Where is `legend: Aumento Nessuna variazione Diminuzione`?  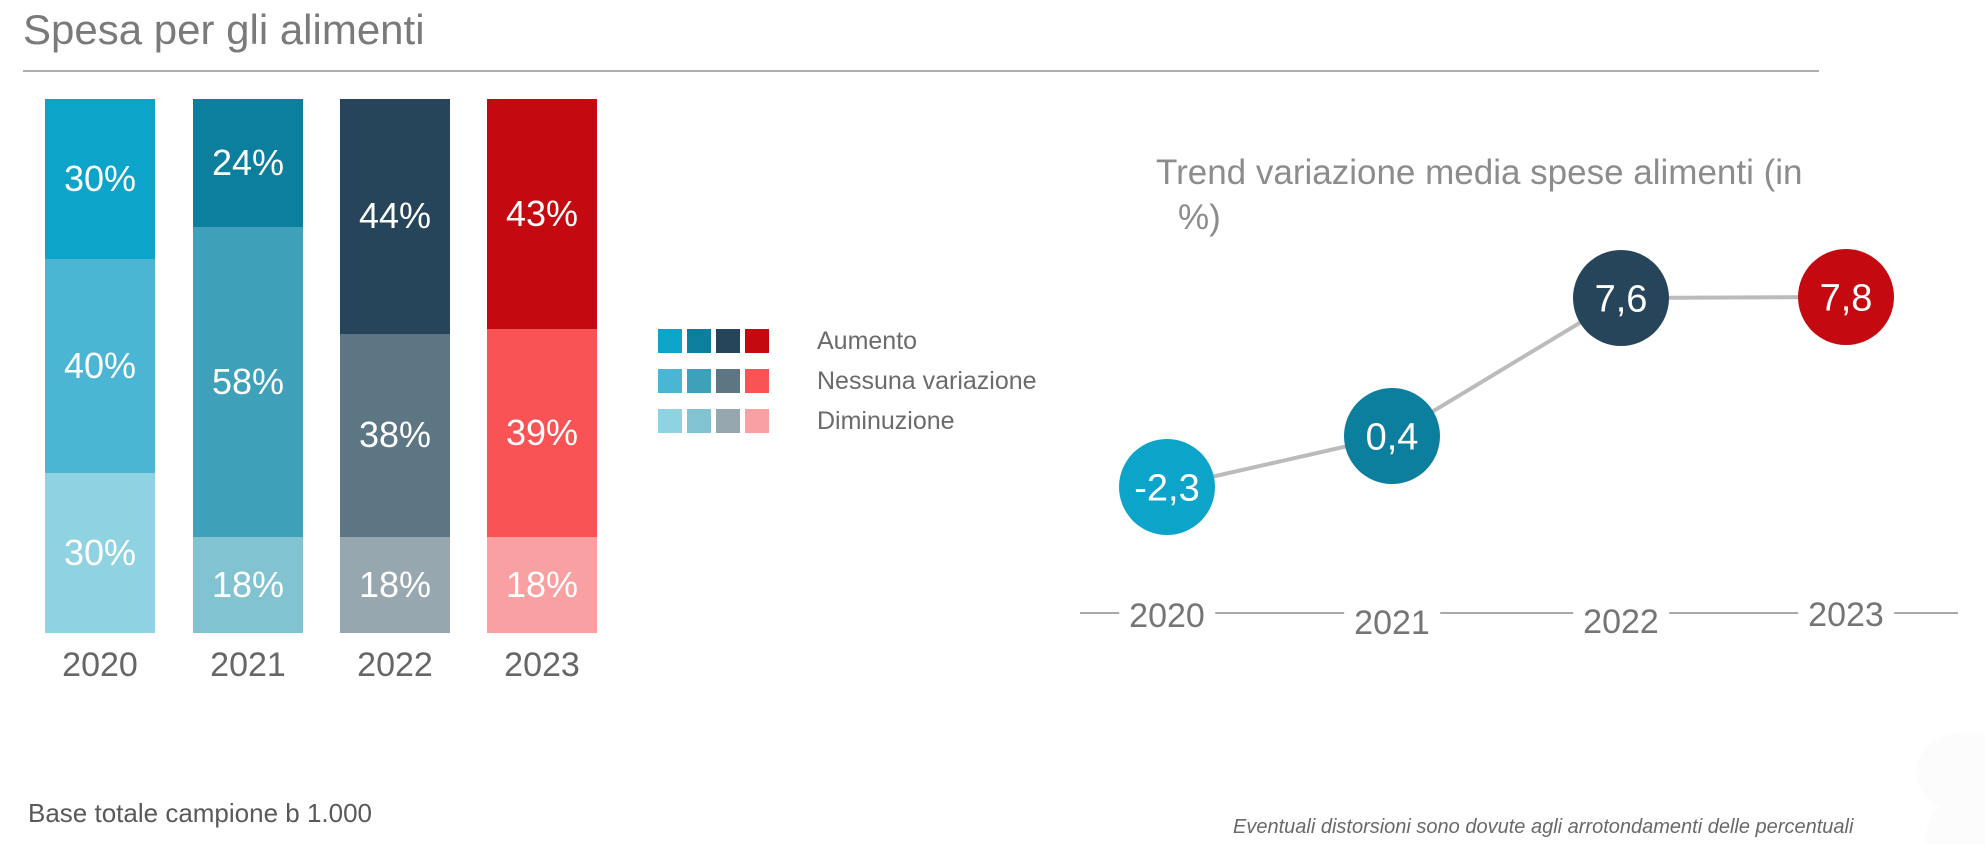
legend: Aumento Nessuna variazione Diminuzione is located at coordinates (847, 387).